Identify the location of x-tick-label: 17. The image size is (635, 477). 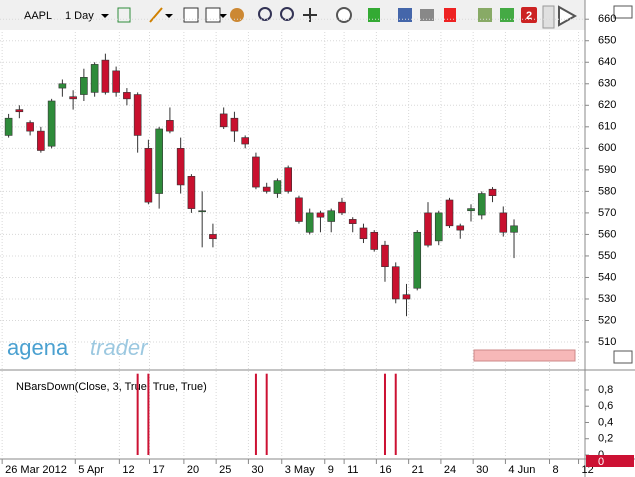
(158, 470).